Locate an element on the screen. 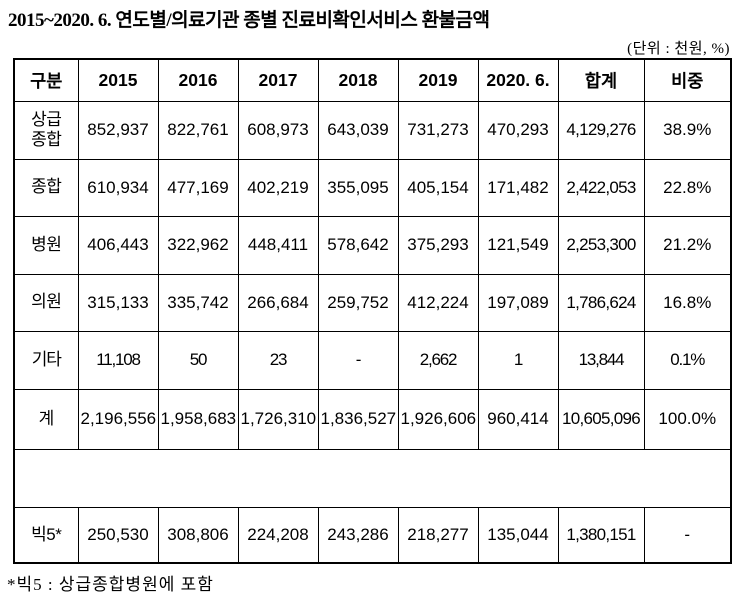  table-cell: 11,108 is located at coordinates (118, 360).